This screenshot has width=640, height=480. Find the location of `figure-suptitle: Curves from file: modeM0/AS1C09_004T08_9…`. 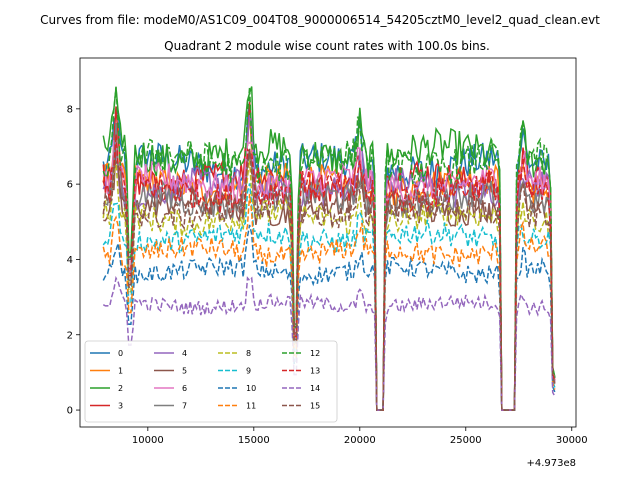

figure-suptitle: Curves from file: modeM0/AS1C09_004T08_9… is located at coordinates (320, 20).